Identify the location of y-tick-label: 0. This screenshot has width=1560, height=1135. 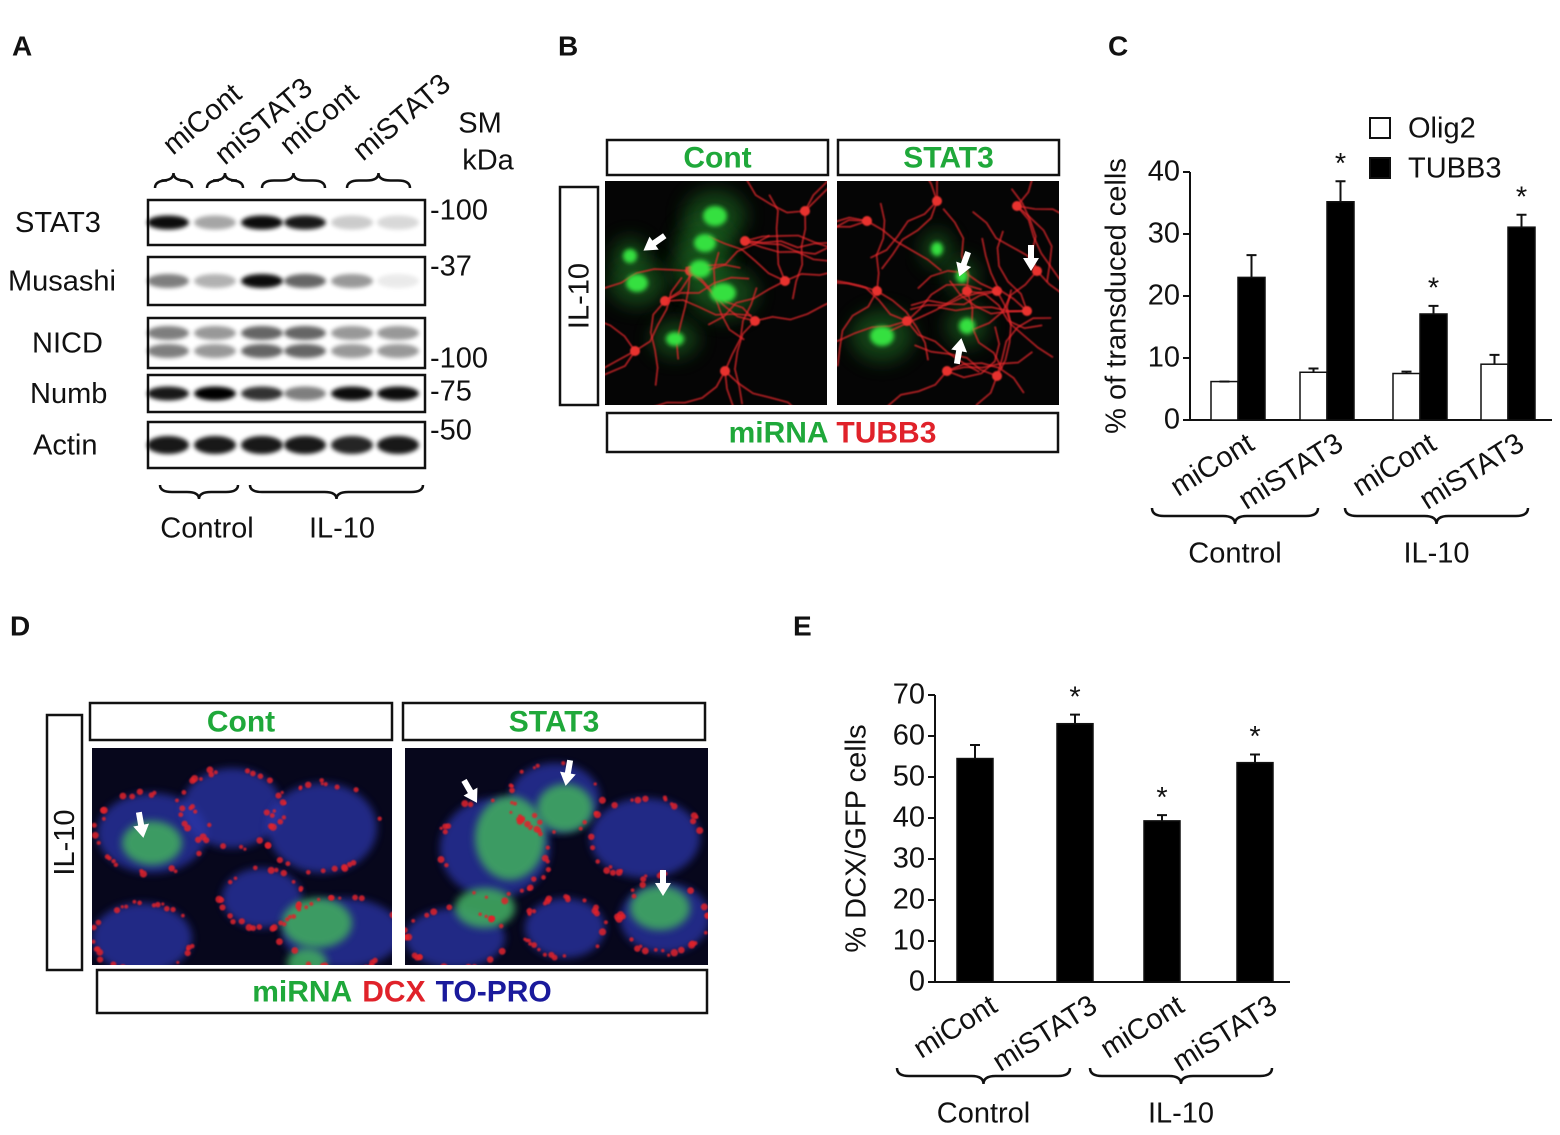
(1172, 420).